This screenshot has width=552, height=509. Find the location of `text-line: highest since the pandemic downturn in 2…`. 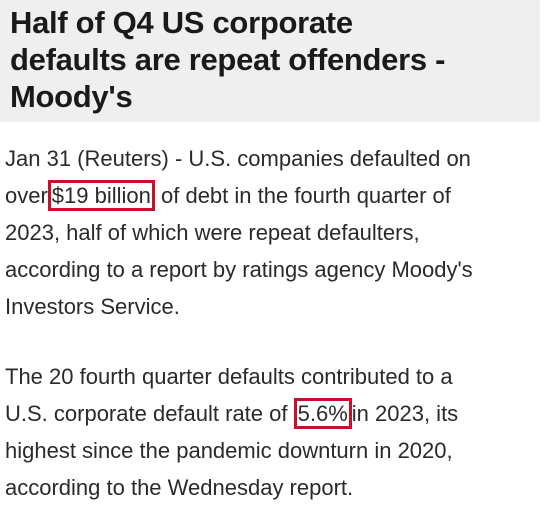

text-line: highest since the pandemic downturn in 2… is located at coordinates (231, 450).